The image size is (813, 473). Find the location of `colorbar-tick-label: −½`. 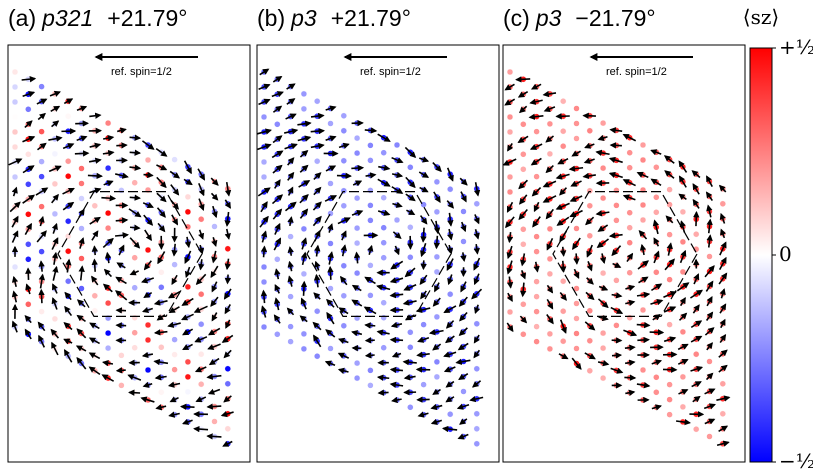

colorbar-tick-label: −½ is located at coordinates (796, 461).